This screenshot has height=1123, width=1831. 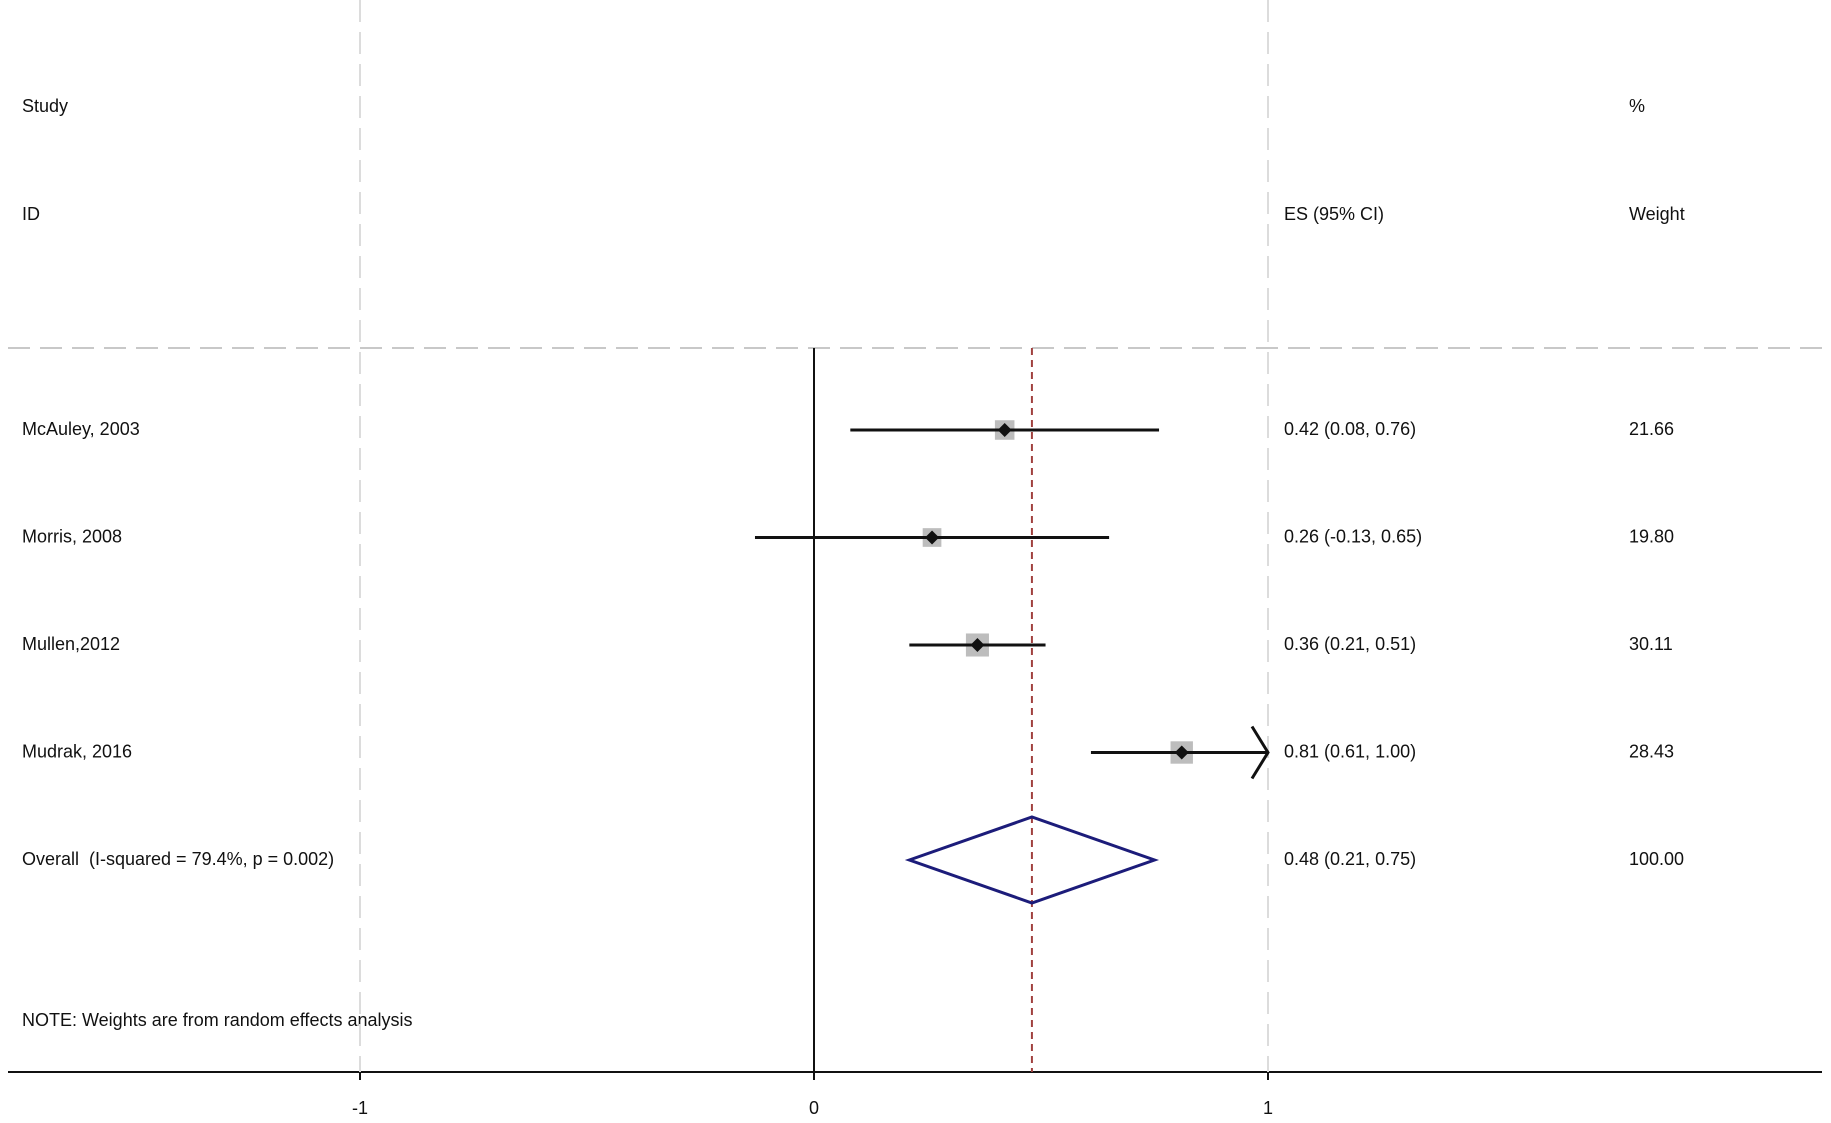 What do you see at coordinates (178, 859) in the screenshot?
I see `overall-label: Overall (I-squared = 79.4%, p = 0.002)` at bounding box center [178, 859].